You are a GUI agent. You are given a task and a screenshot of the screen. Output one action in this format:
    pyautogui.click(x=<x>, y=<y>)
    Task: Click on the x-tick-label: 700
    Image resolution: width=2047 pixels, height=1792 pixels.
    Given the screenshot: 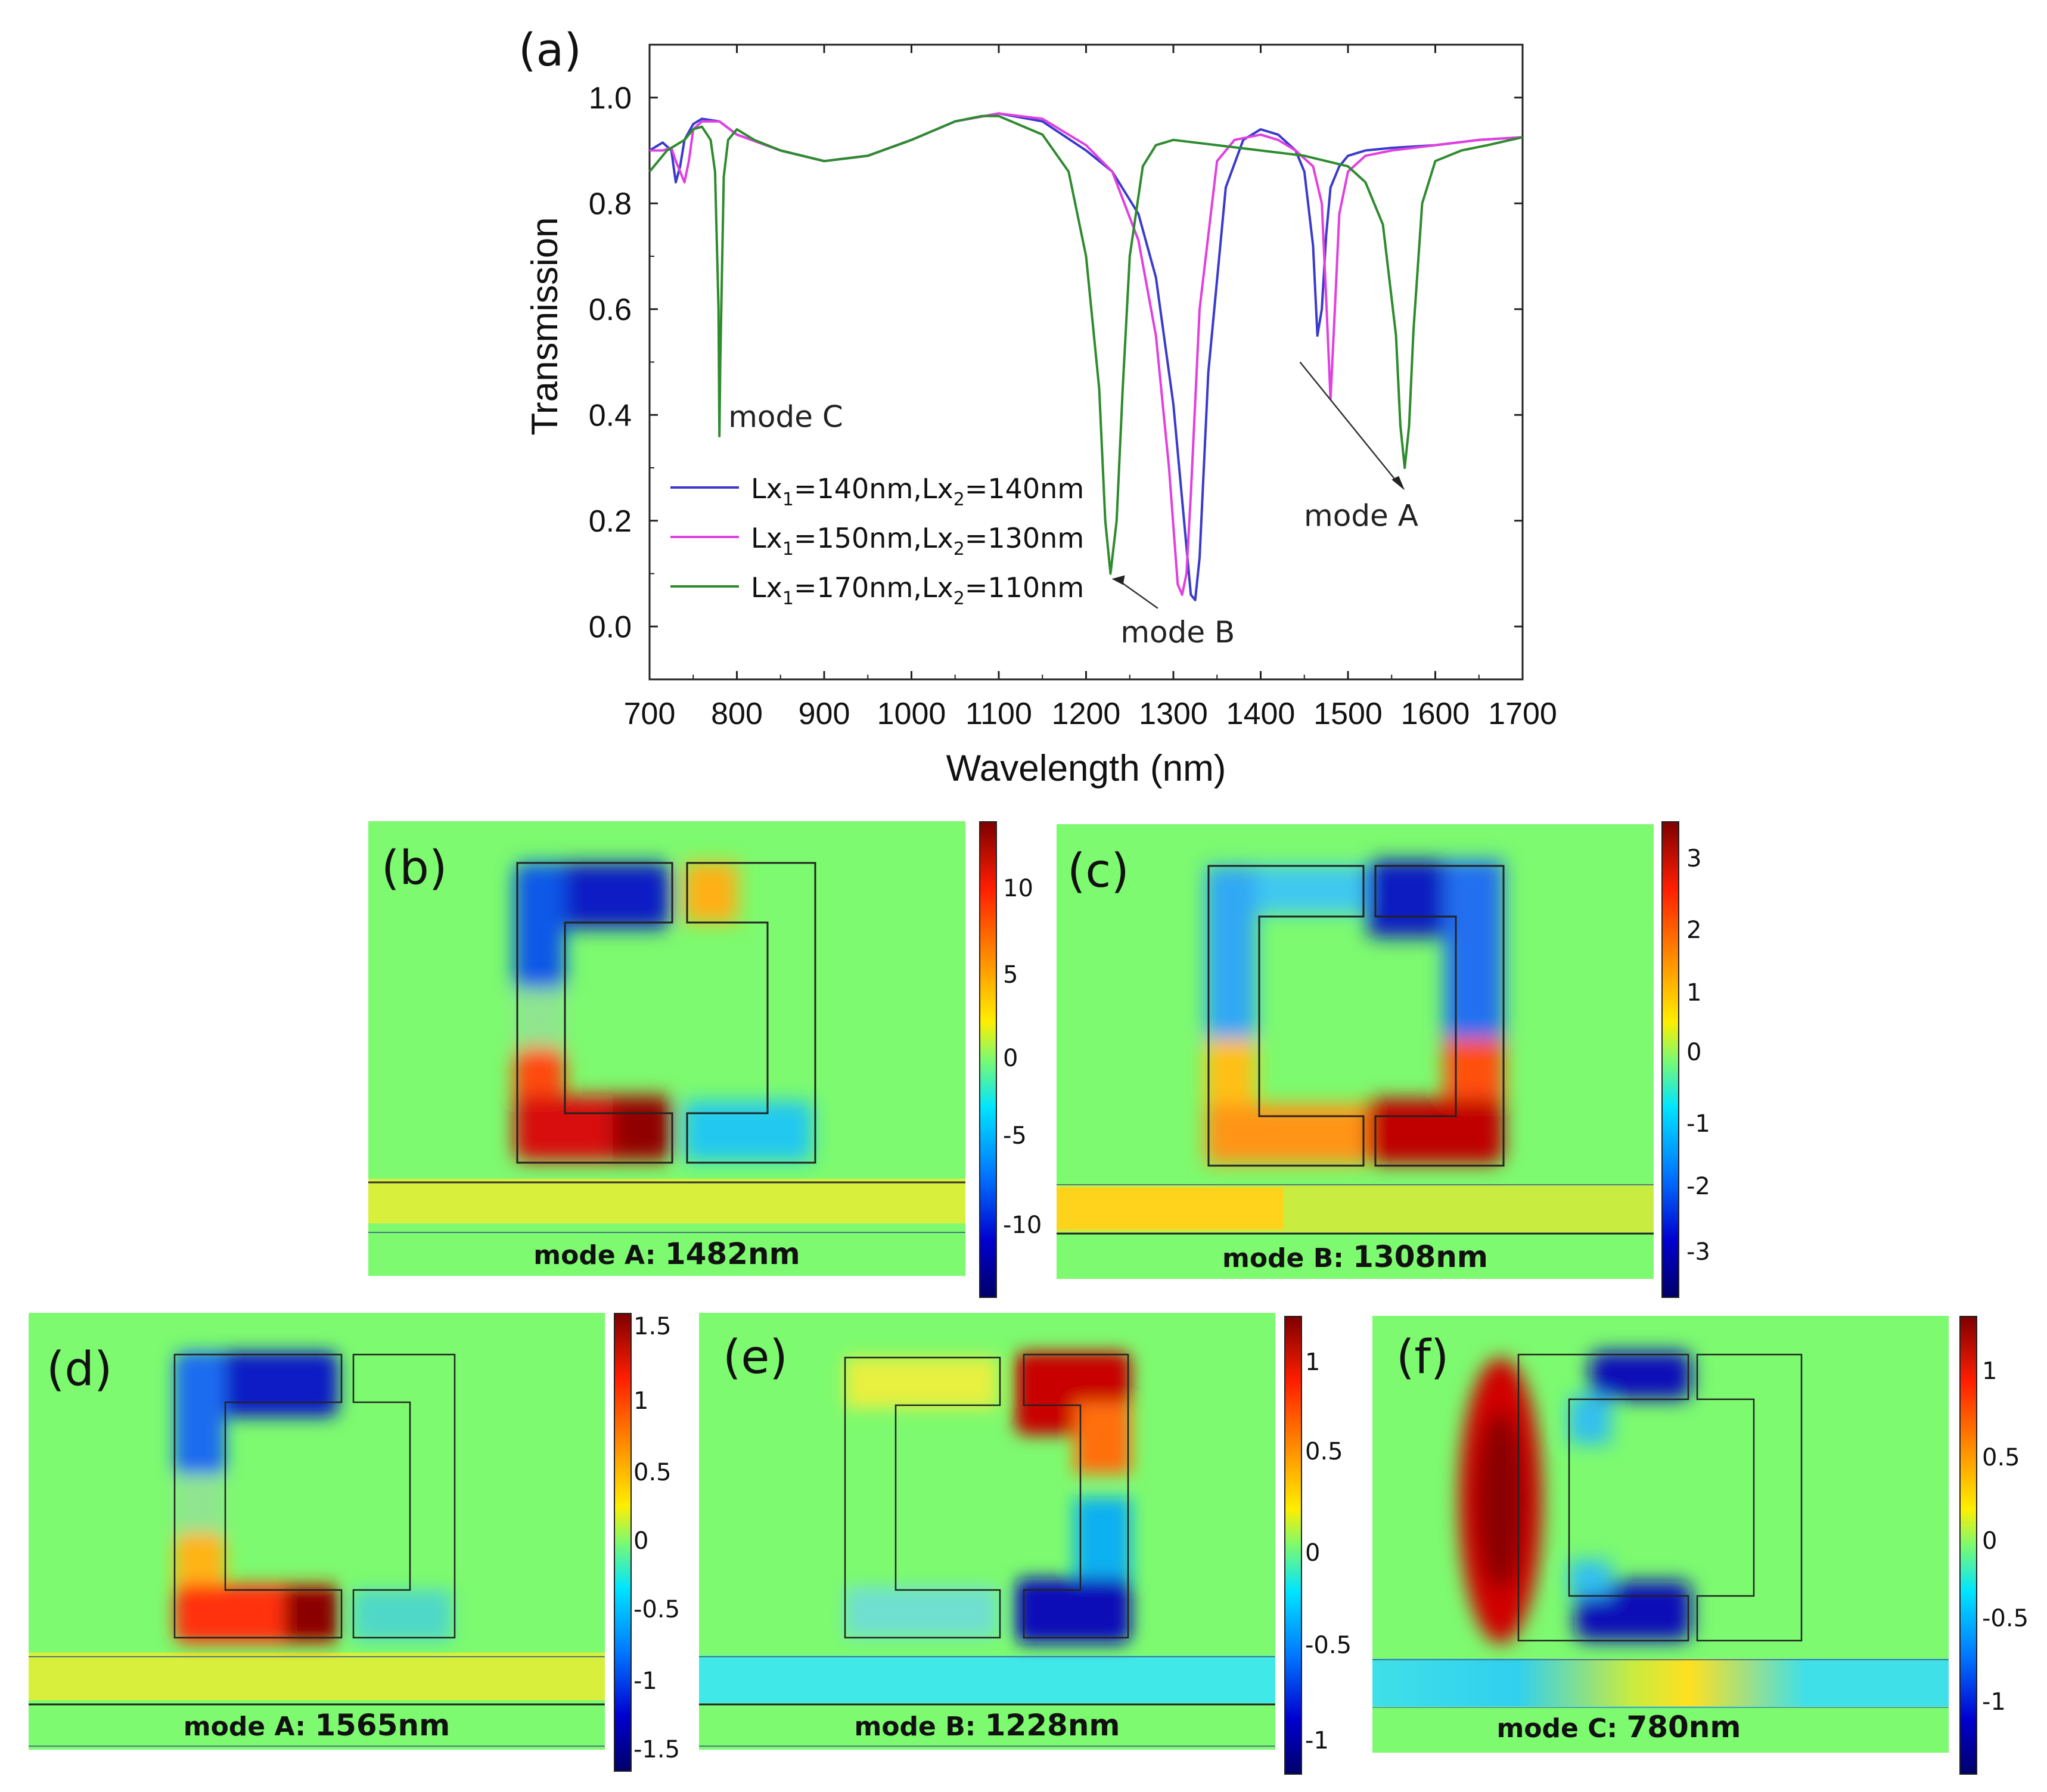 What is the action you would take?
    pyautogui.click(x=650, y=714)
    